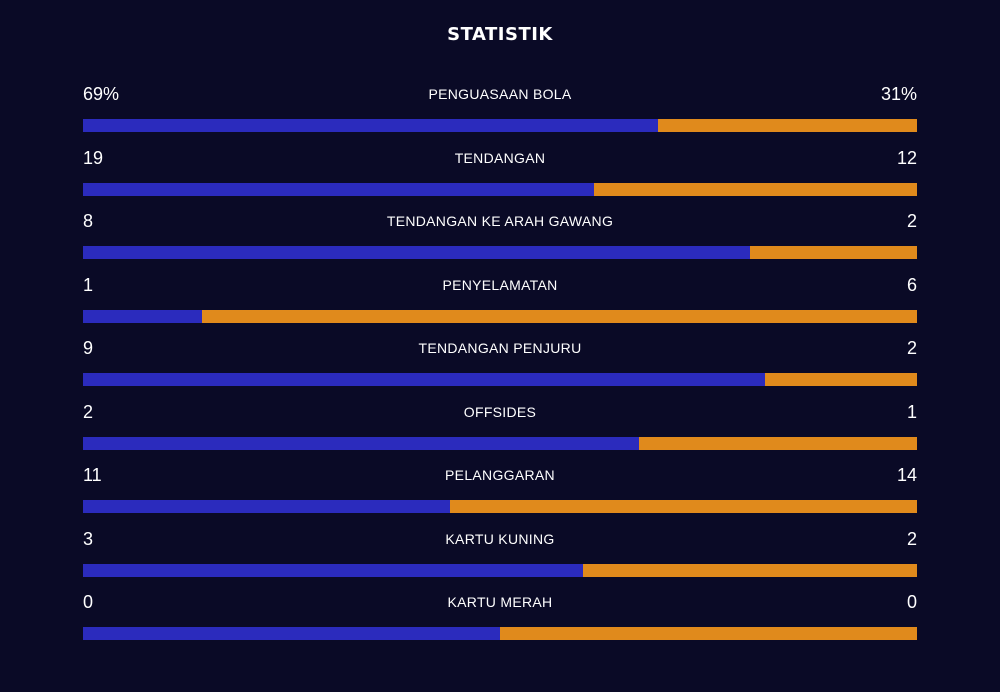 This screenshot has width=1000, height=692. I want to click on home-value: 9, so click(88, 348).